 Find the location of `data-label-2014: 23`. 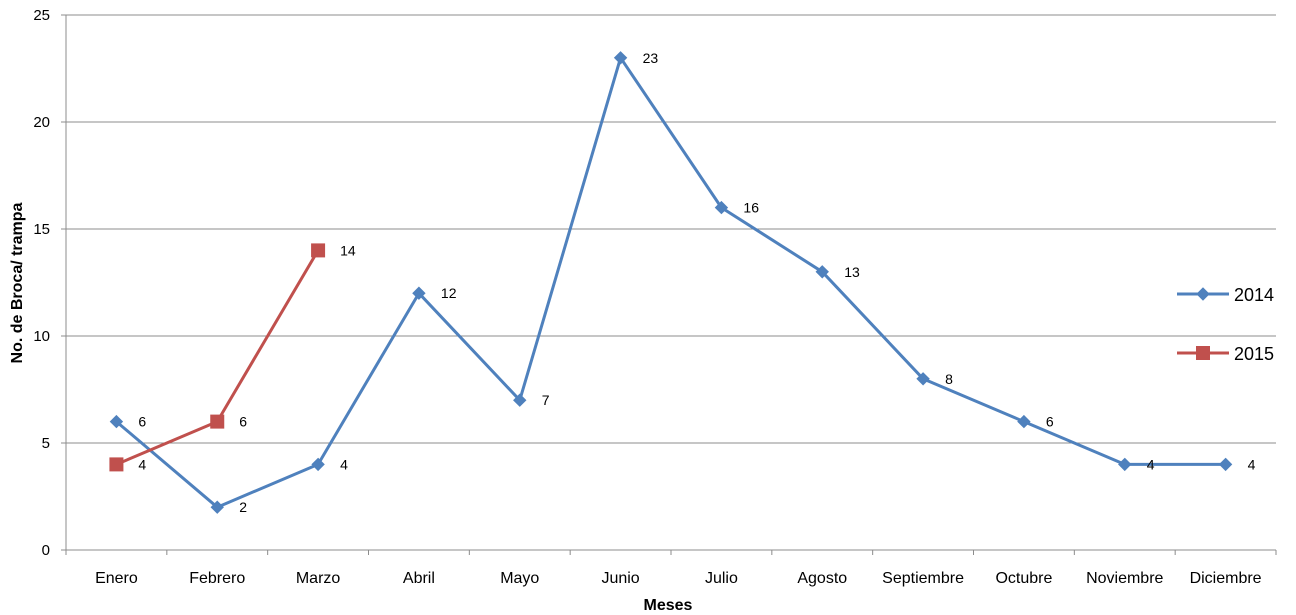

data-label-2014: 23 is located at coordinates (651, 58).